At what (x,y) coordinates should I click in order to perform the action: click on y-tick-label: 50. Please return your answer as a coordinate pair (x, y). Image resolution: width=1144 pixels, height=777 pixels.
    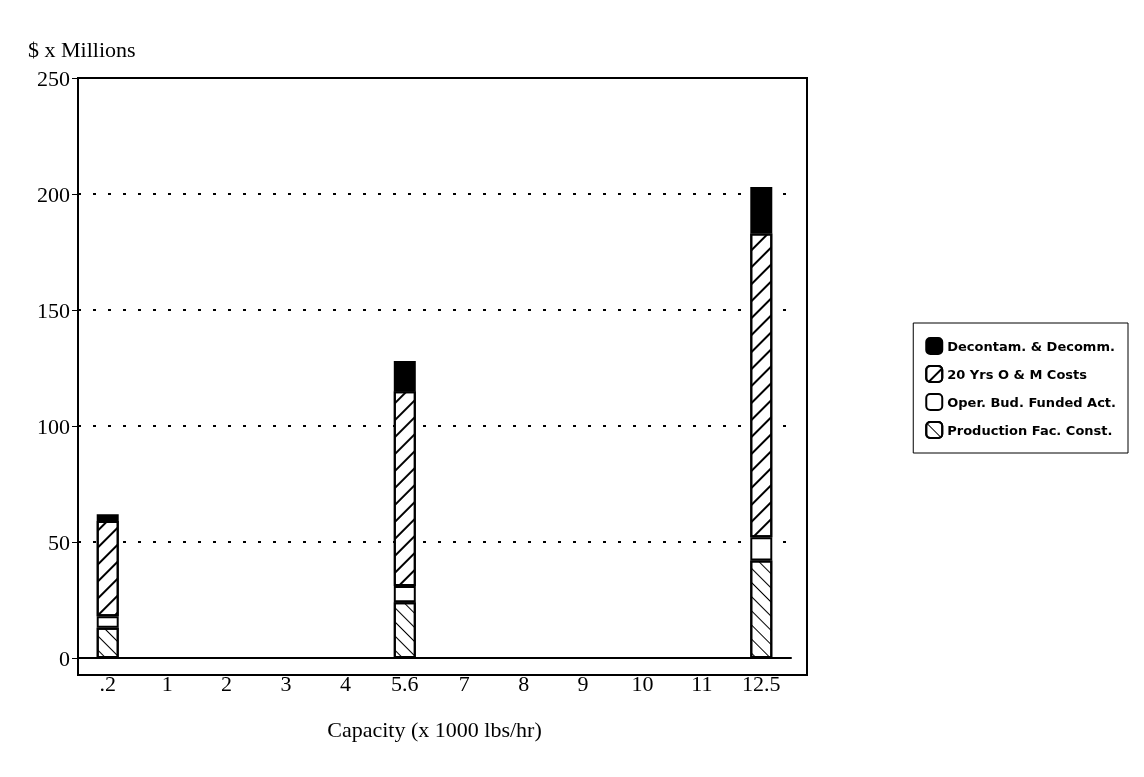
    Looking at the image, I should click on (59, 542).